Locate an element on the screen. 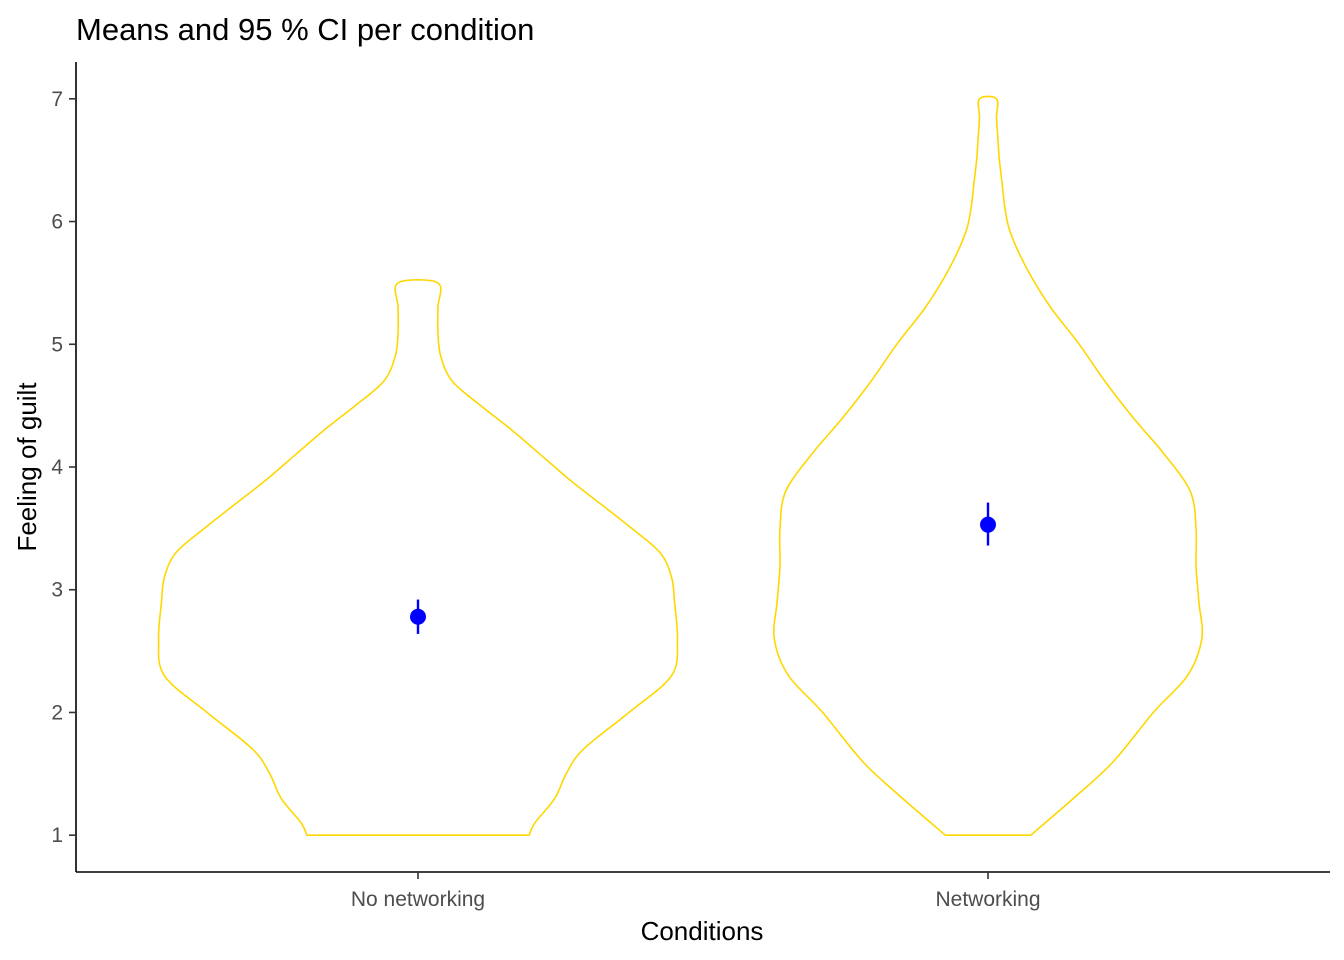 The height and width of the screenshot is (960, 1344). y-tick-label: 7 is located at coordinates (57, 99).